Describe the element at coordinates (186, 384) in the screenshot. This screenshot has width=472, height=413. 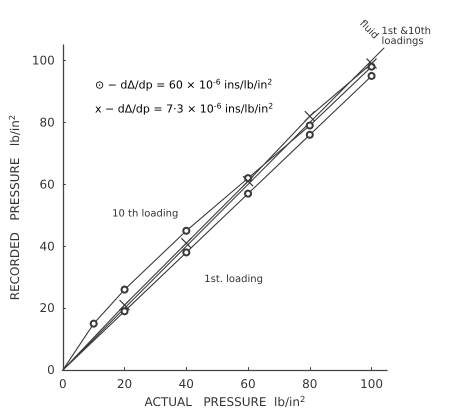
I see `x-tick-label: 40` at that location.